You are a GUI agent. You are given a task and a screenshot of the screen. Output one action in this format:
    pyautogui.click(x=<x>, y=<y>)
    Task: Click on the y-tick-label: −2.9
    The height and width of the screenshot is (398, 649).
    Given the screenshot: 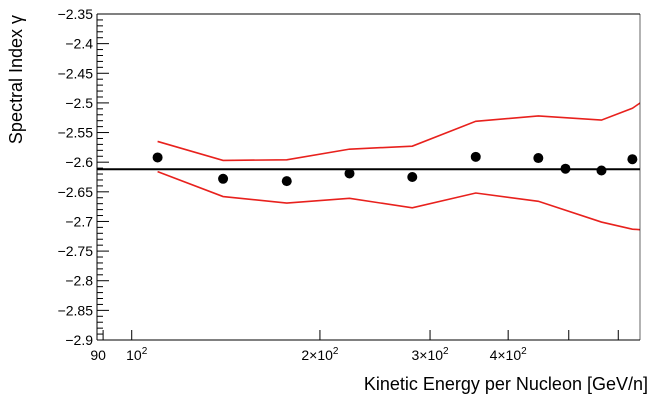 What is the action you would take?
    pyautogui.click(x=79, y=340)
    